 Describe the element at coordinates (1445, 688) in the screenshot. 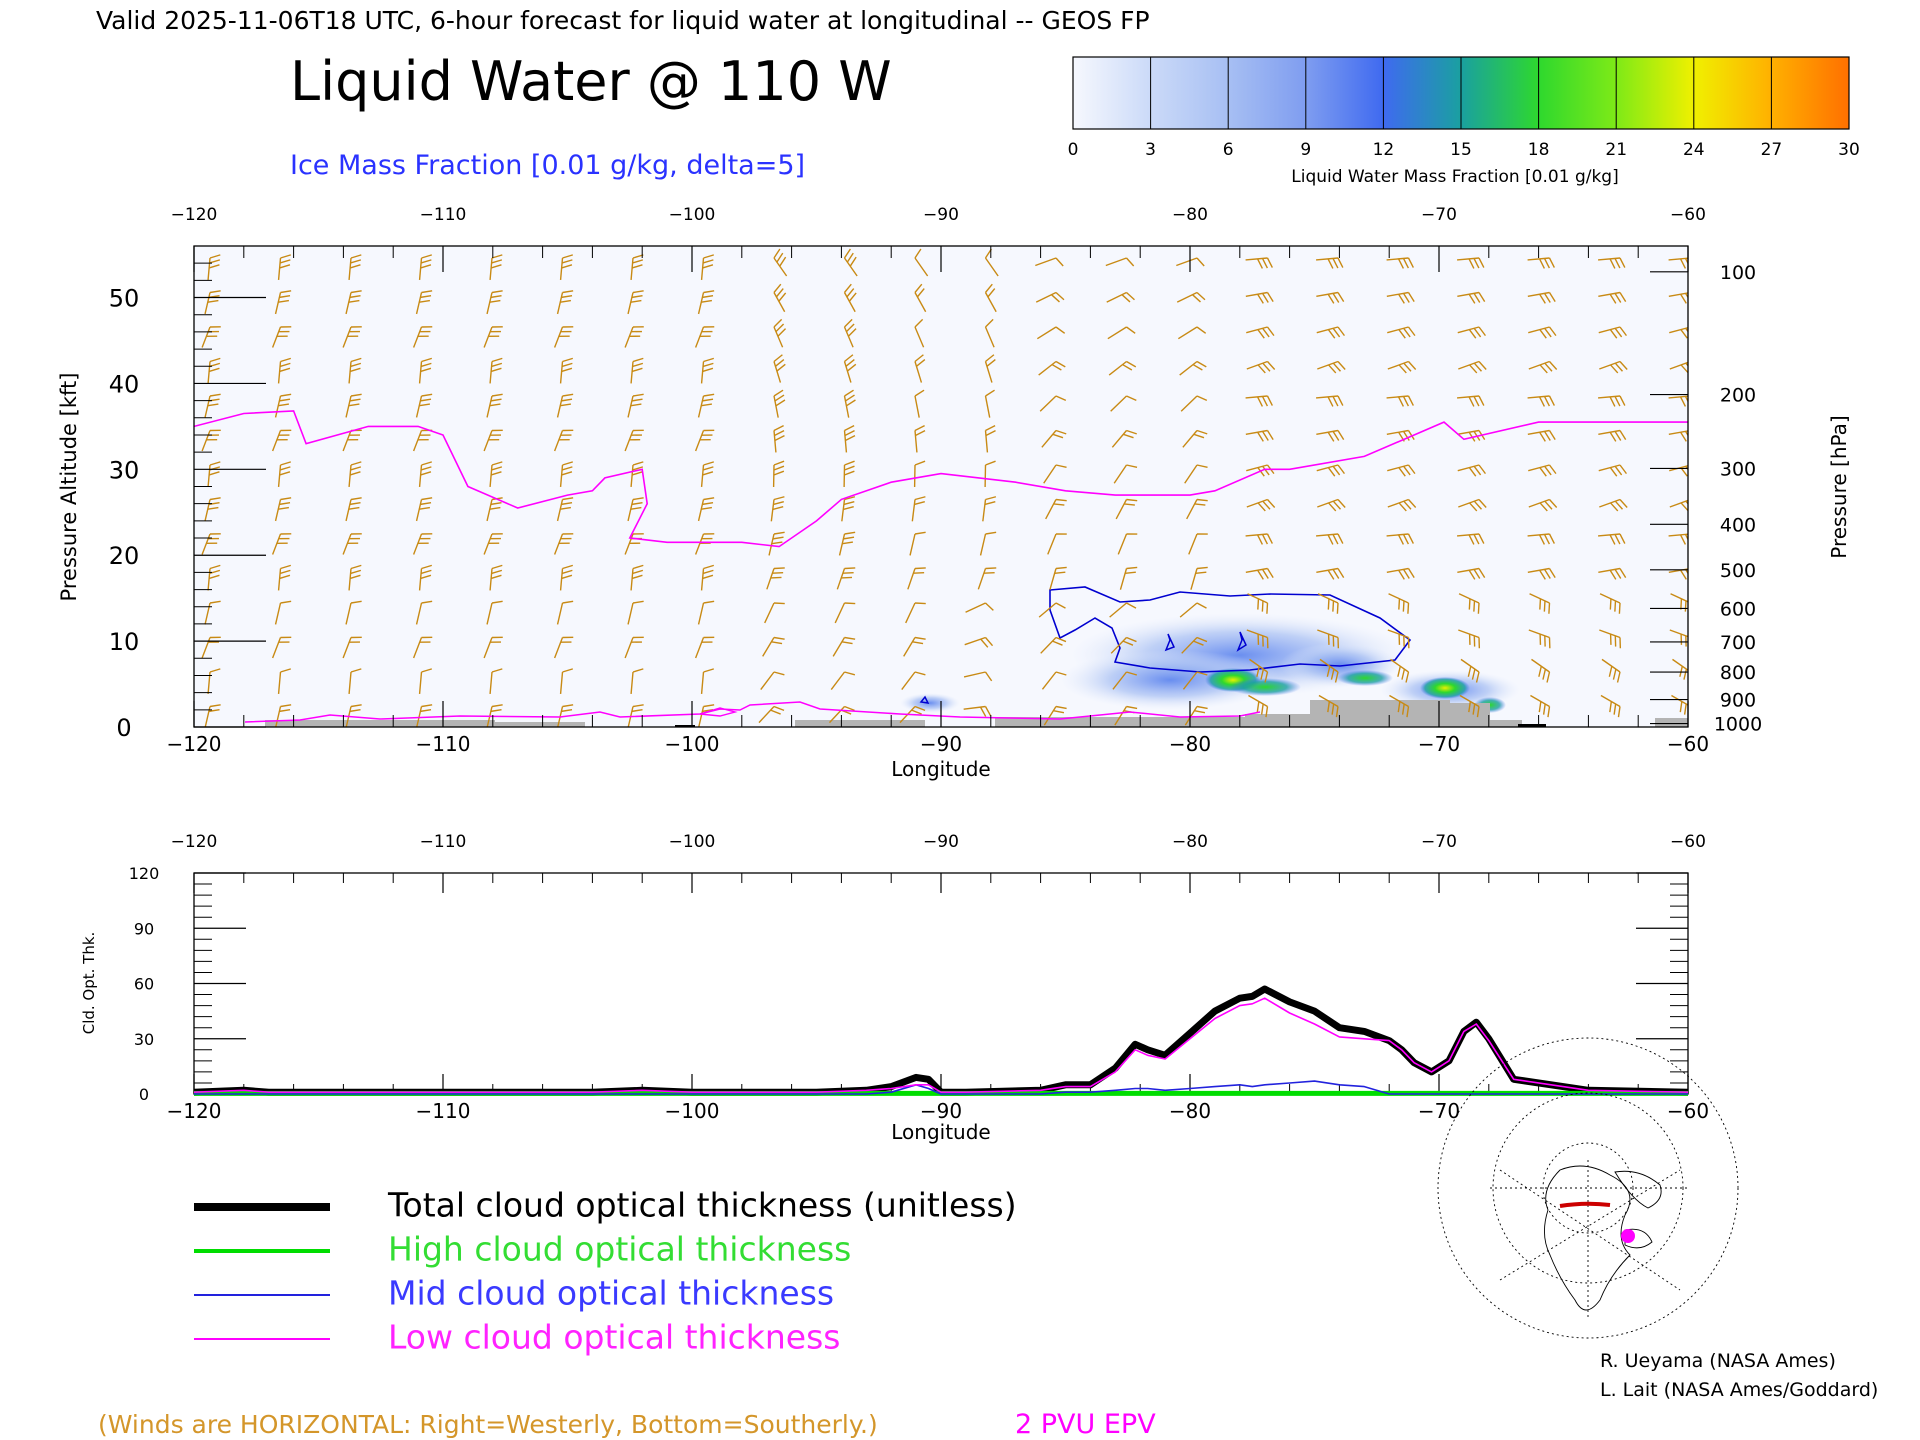

I see `cloud-core` at that location.